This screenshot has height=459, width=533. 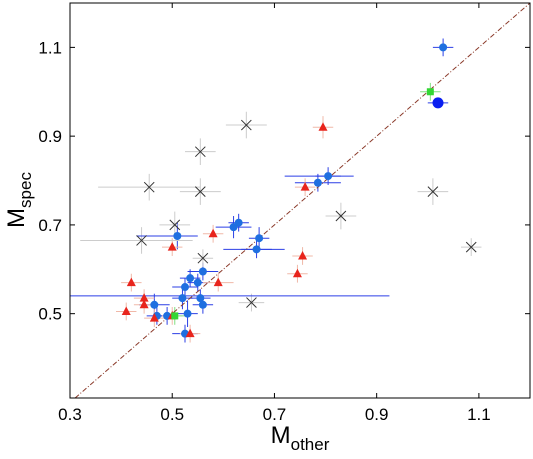 What do you see at coordinates (50, 225) in the screenshot?
I see `y-tick-label: 0.7` at bounding box center [50, 225].